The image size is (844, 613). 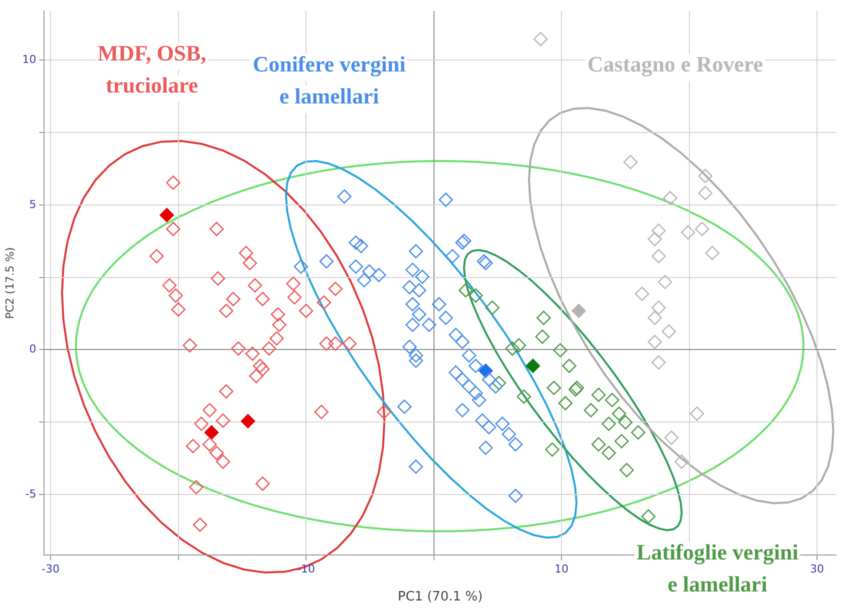 What do you see at coordinates (32, 204) in the screenshot?
I see `y-tick-label: 5` at bounding box center [32, 204].